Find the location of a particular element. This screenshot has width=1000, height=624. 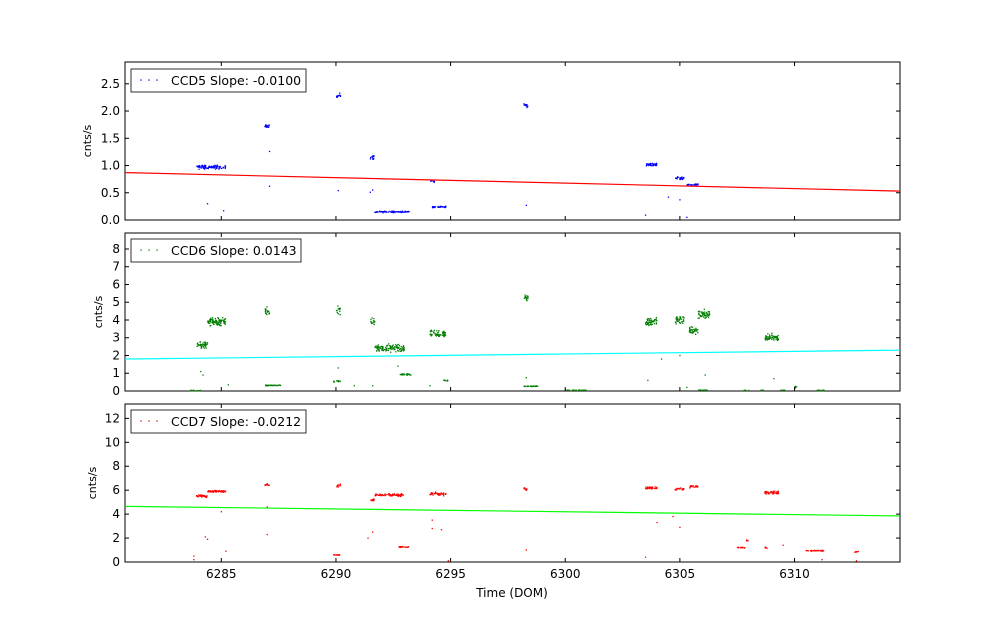

y-tick-label: 7 is located at coordinates (116, 267).